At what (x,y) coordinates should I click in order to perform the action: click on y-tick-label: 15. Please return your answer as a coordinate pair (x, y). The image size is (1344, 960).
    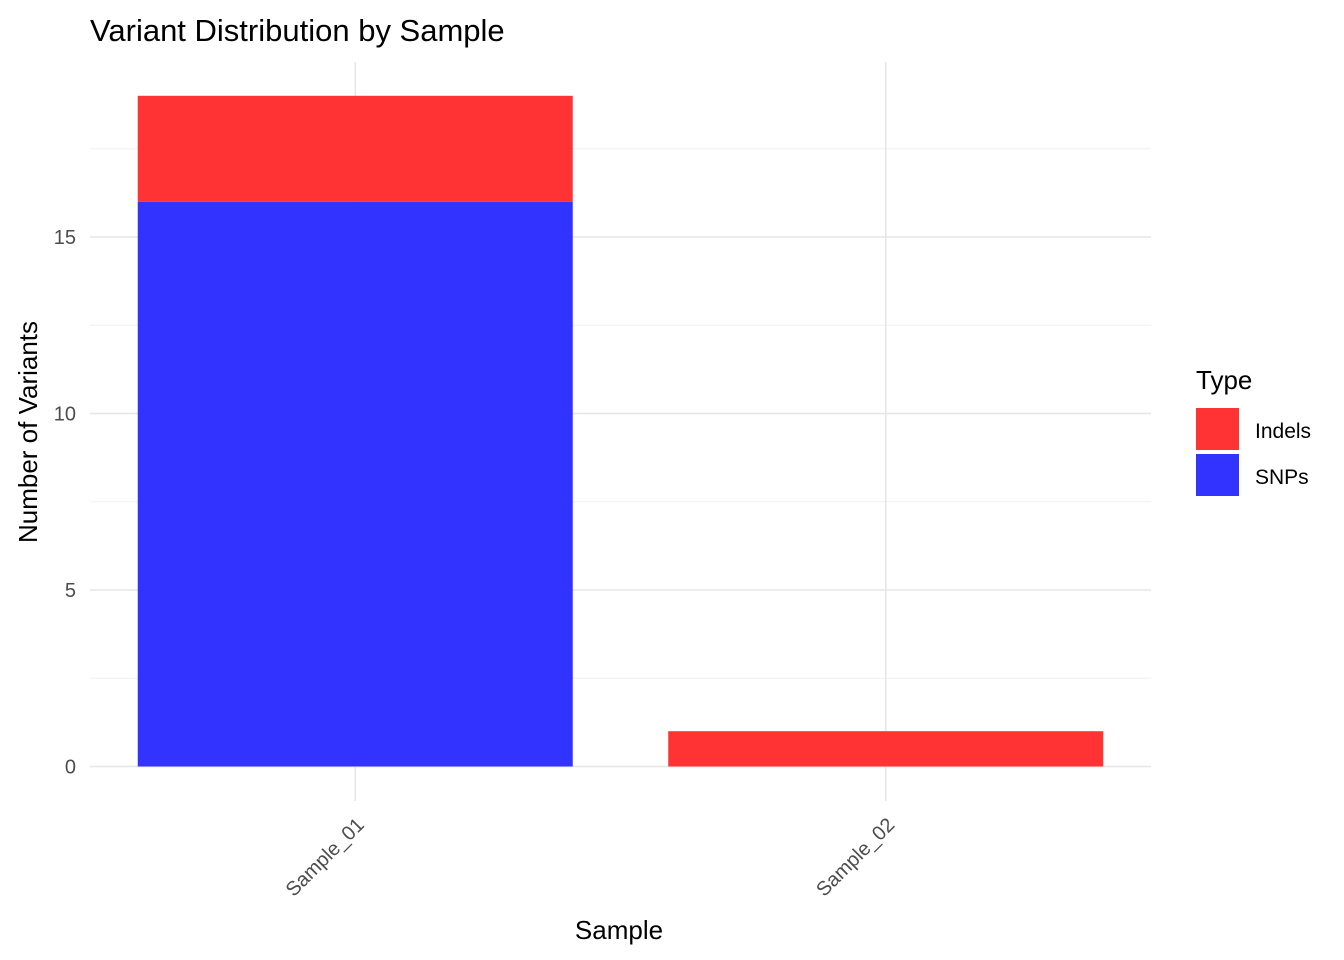
    Looking at the image, I should click on (65, 238).